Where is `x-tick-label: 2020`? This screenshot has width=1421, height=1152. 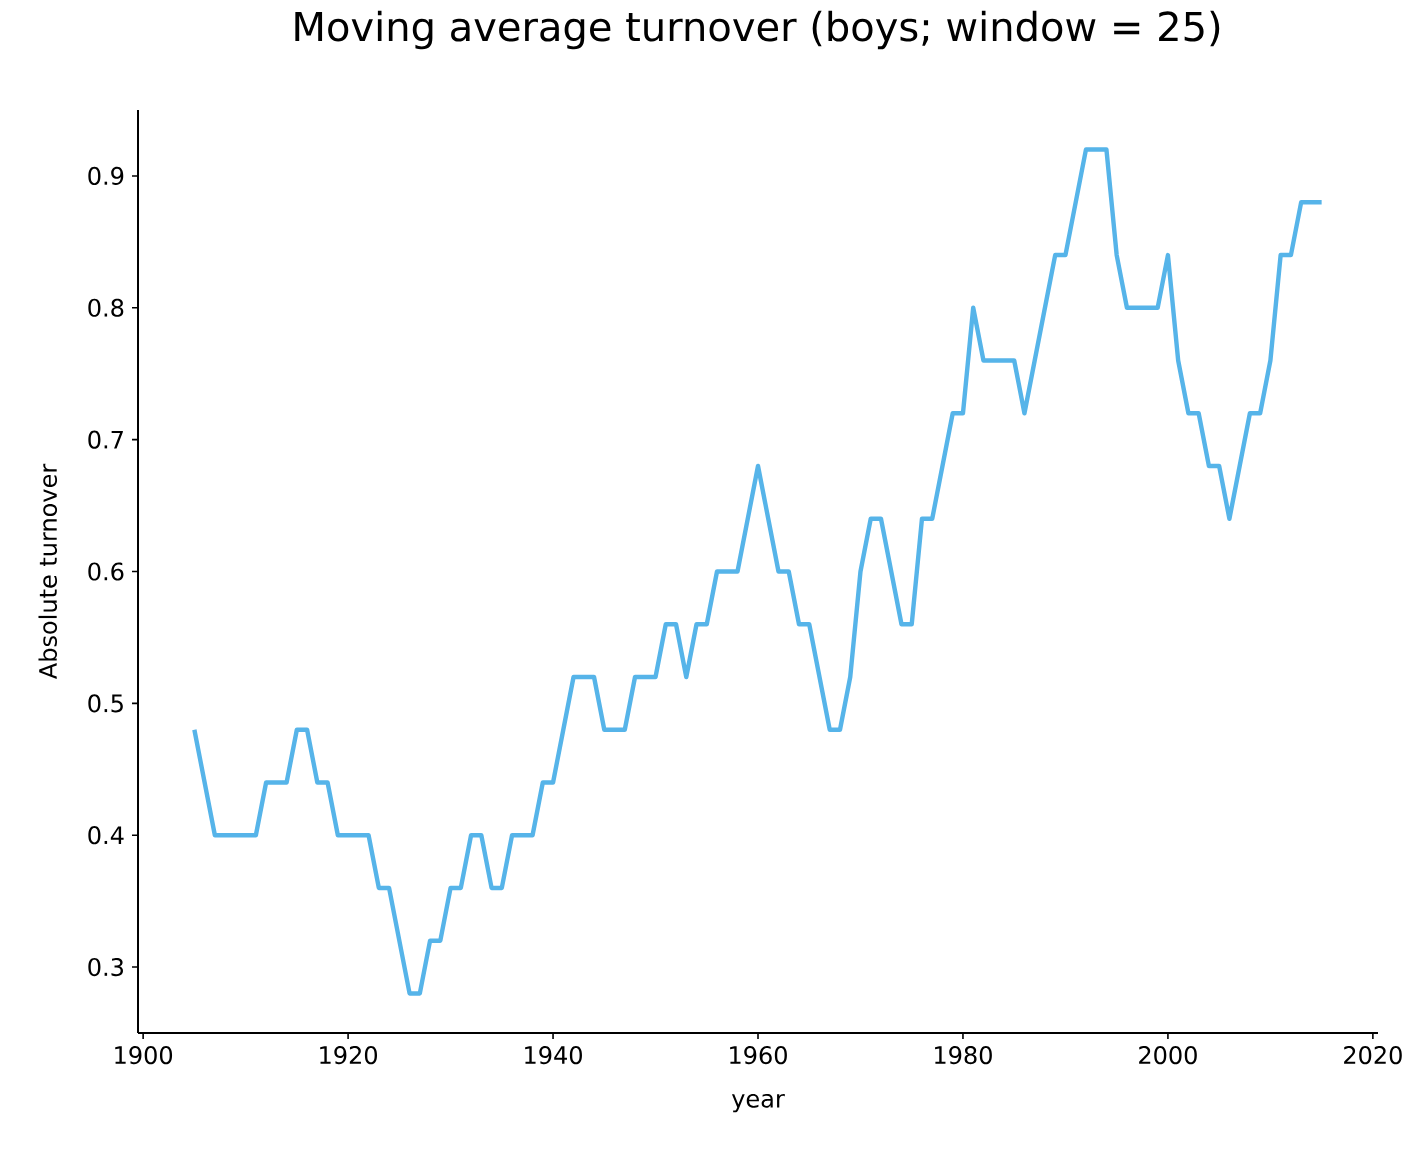 x-tick-label: 2020 is located at coordinates (1373, 1055).